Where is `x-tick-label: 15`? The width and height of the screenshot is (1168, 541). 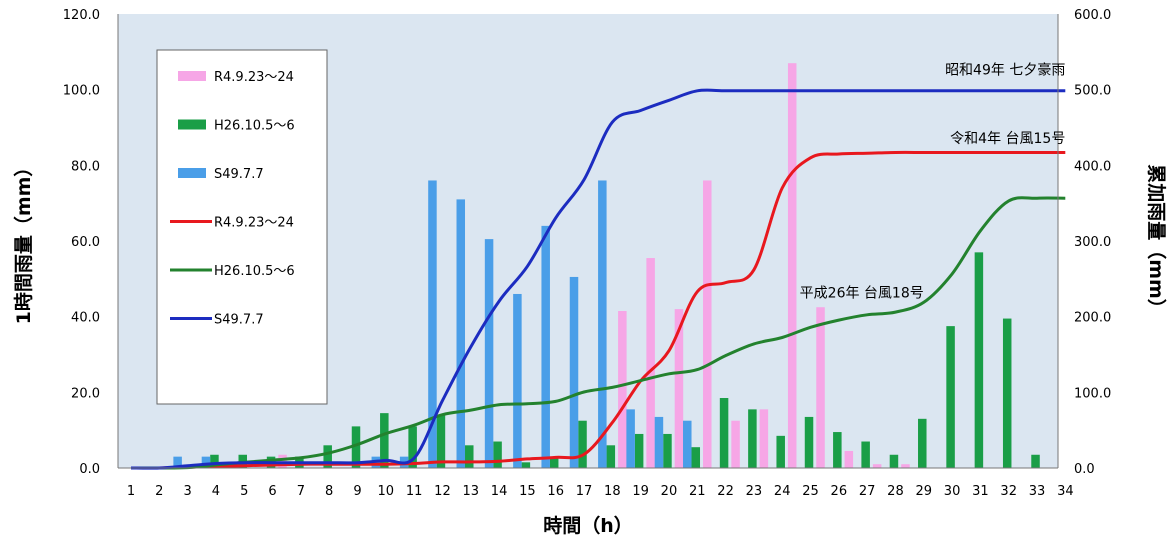
x-tick-label: 15 is located at coordinates (527, 491).